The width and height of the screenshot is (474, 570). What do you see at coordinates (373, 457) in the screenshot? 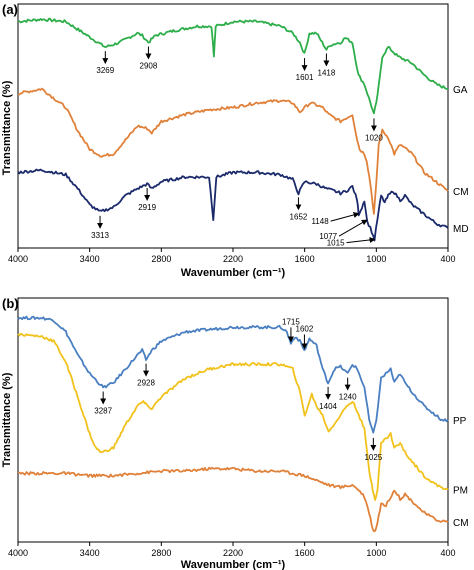
I see `peak-label: 1025` at bounding box center [373, 457].